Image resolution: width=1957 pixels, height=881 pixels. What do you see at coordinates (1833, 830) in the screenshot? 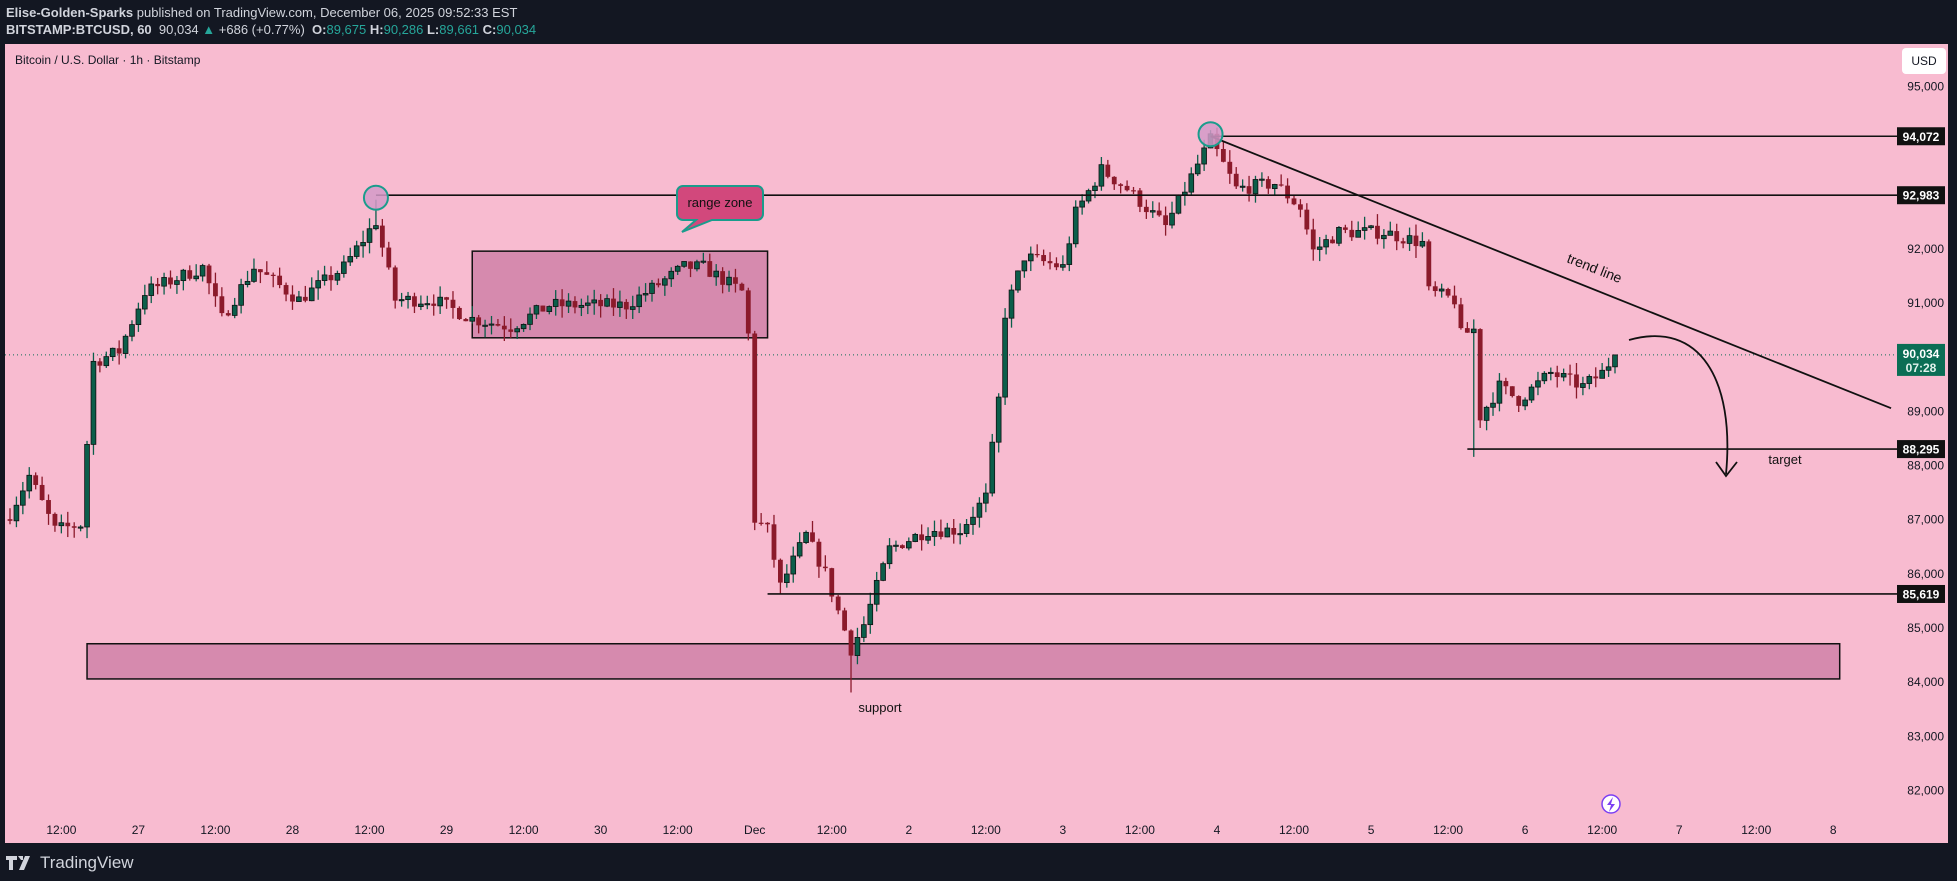
I see `x-tick-label: 8` at bounding box center [1833, 830].